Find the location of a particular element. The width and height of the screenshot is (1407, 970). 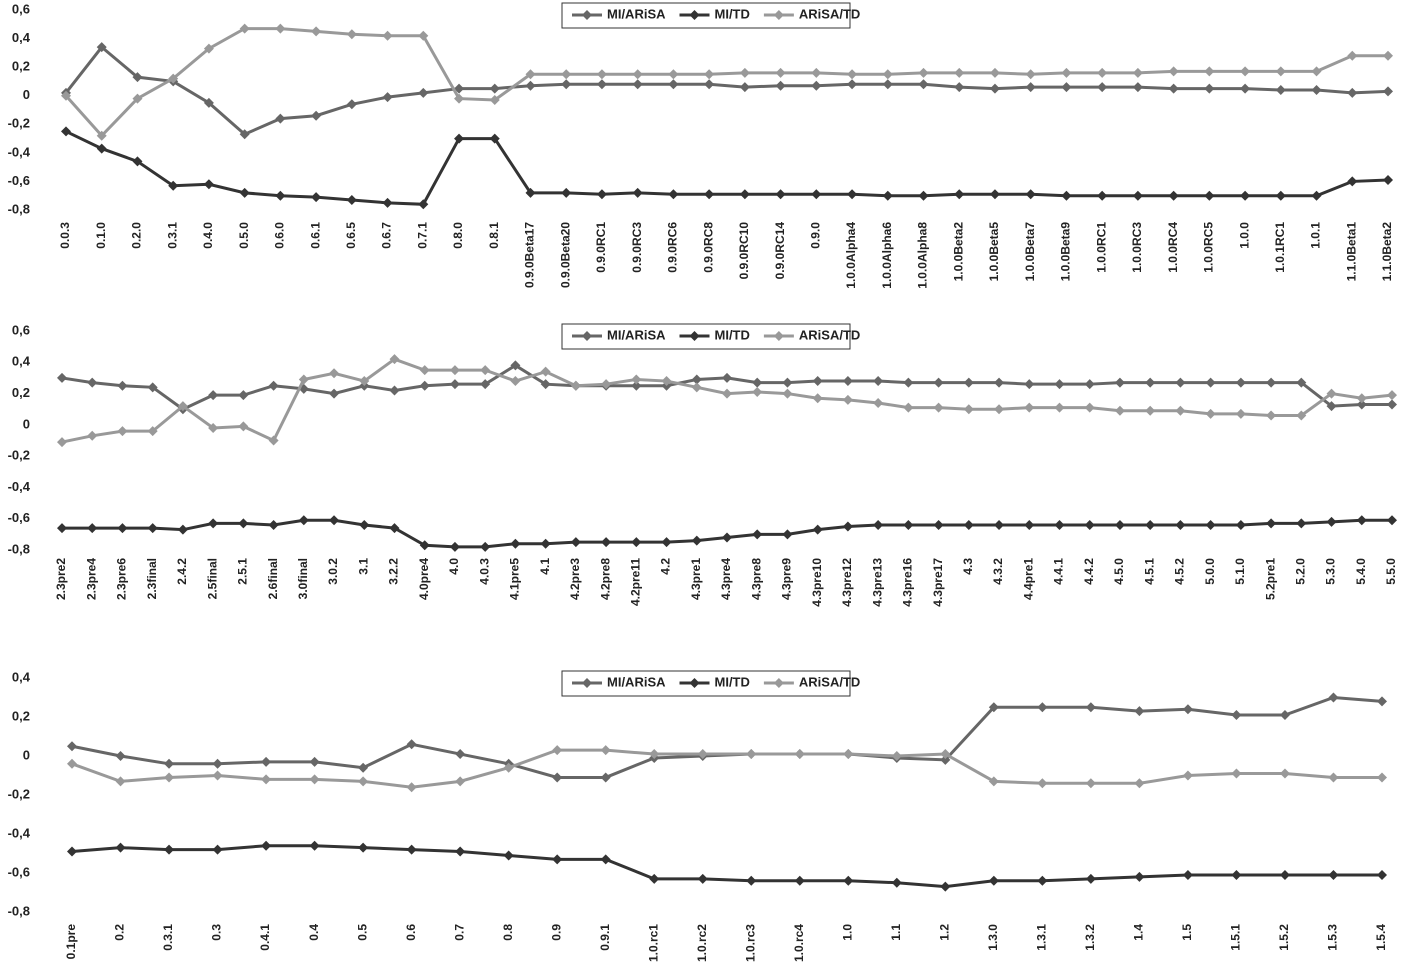

x-tick-label: 0.6.5 is located at coordinates (351, 235).